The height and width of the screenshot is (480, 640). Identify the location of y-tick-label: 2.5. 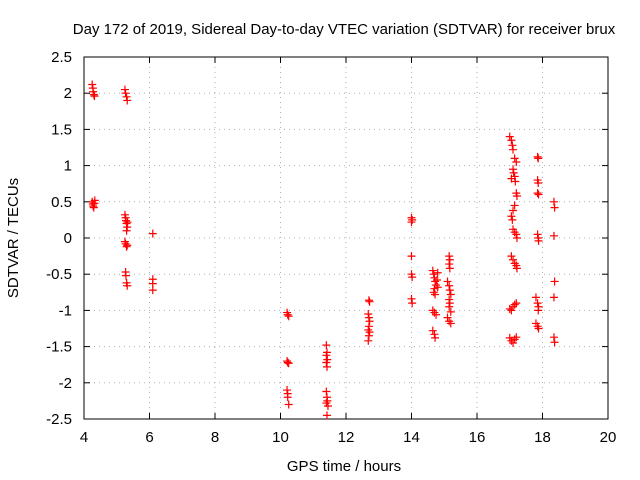
(61, 57).